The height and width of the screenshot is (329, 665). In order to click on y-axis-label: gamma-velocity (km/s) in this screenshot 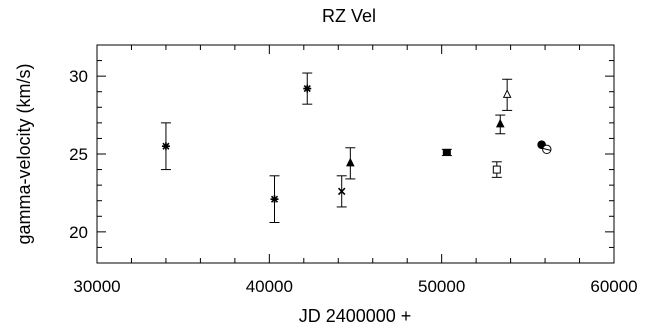, I will do `click(24, 153)`.